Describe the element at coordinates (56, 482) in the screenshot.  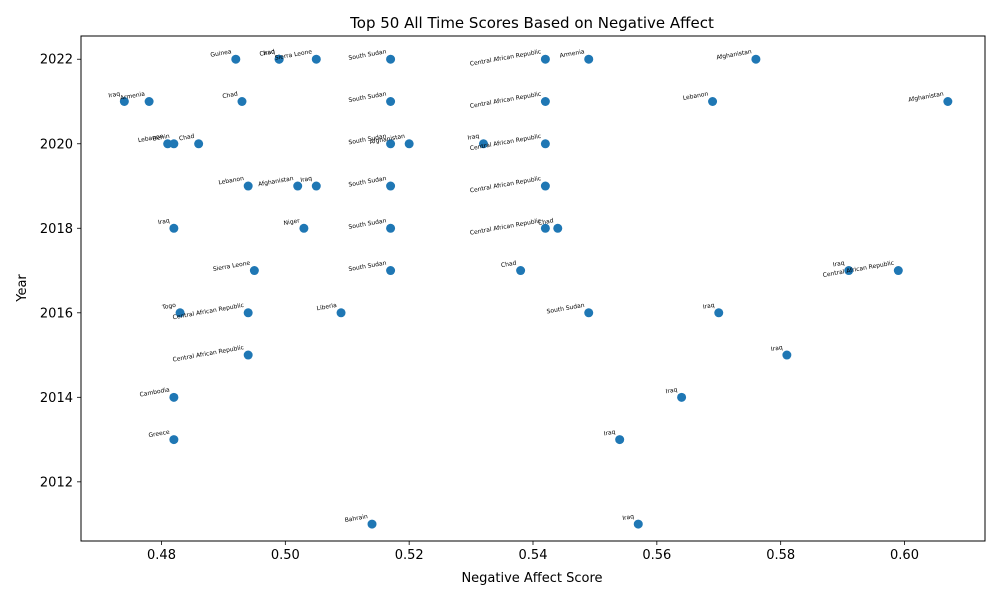
I see `y-tick-label: 2012` at that location.